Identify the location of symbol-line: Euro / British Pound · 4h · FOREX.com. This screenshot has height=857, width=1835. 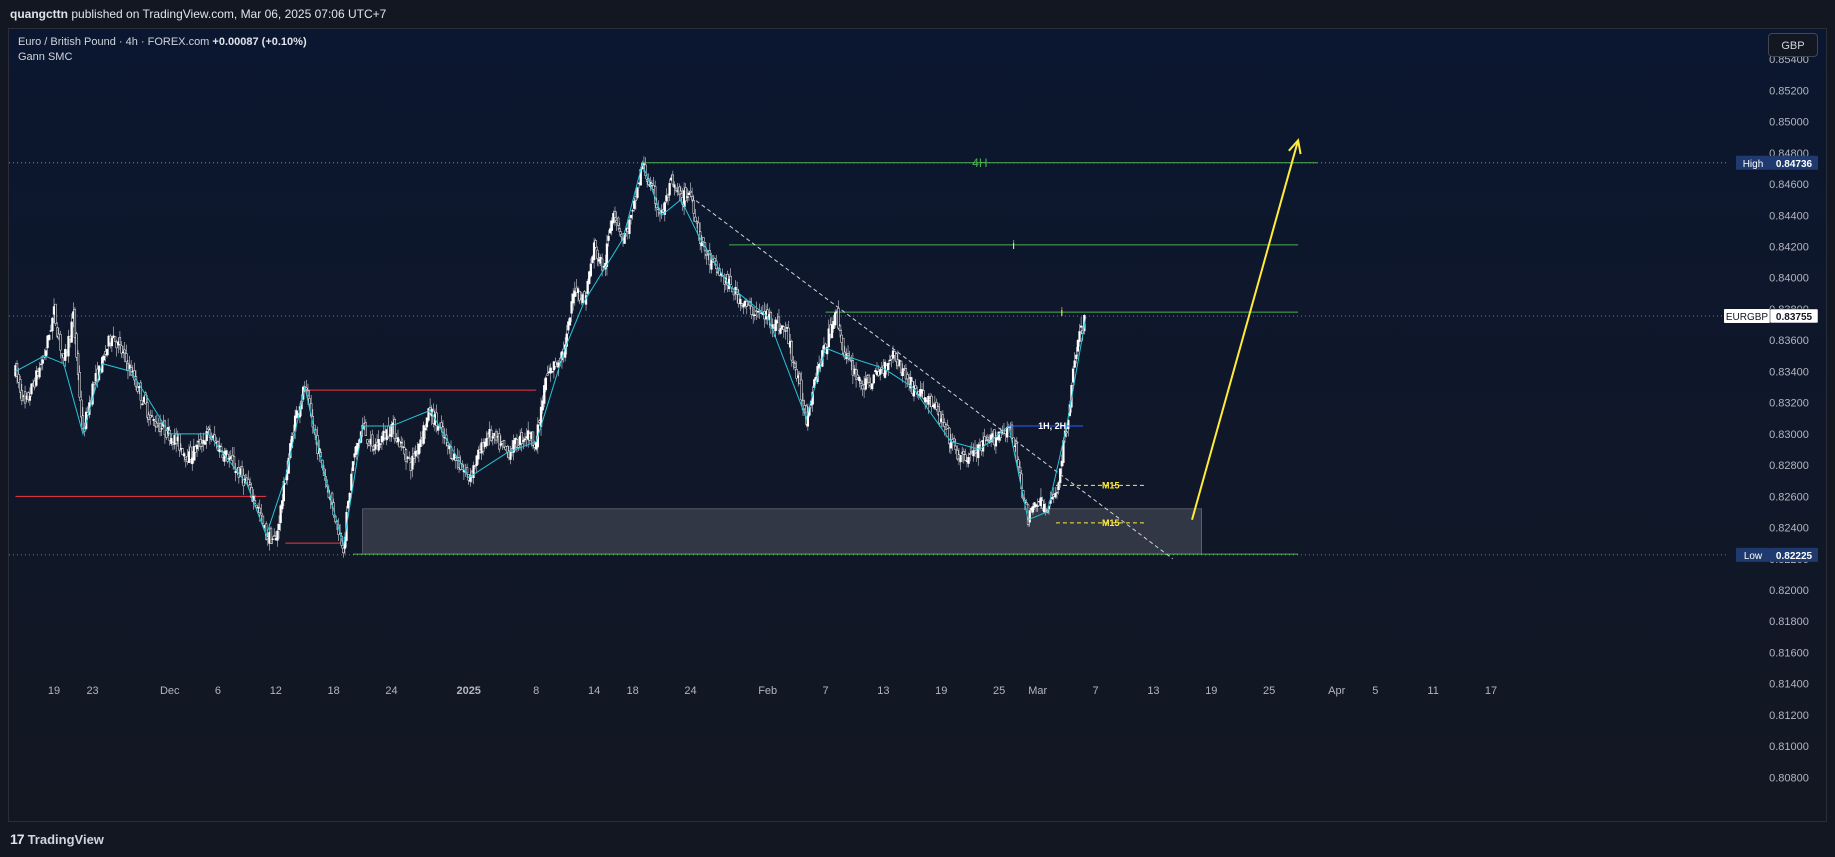
(114, 42).